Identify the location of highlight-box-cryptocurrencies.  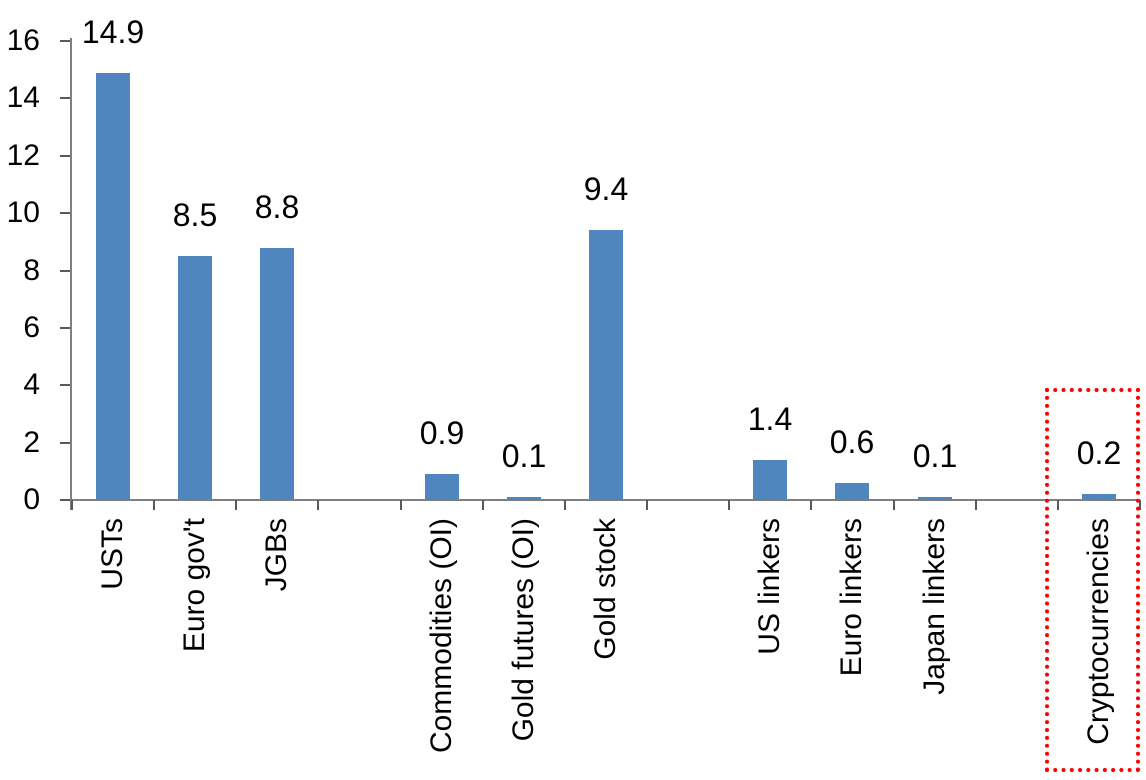
(1092, 580).